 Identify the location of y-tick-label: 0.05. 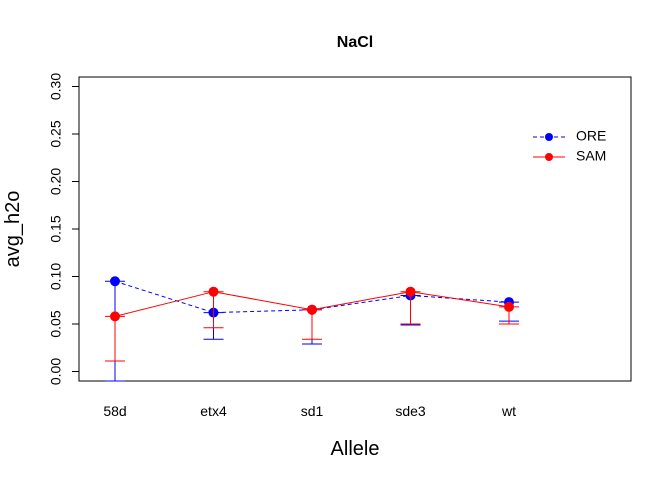
(56, 323).